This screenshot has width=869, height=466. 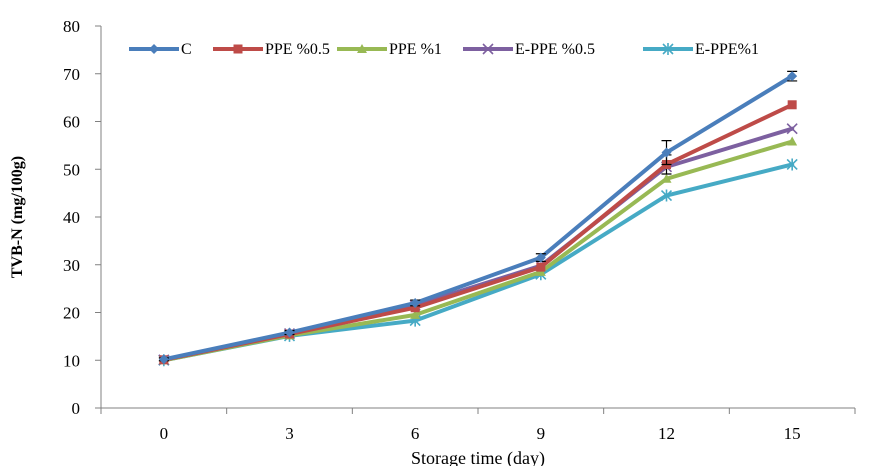 What do you see at coordinates (82, 217) in the screenshot?
I see `y-ticks: 0 10 20 30 40 50 60 70 80` at bounding box center [82, 217].